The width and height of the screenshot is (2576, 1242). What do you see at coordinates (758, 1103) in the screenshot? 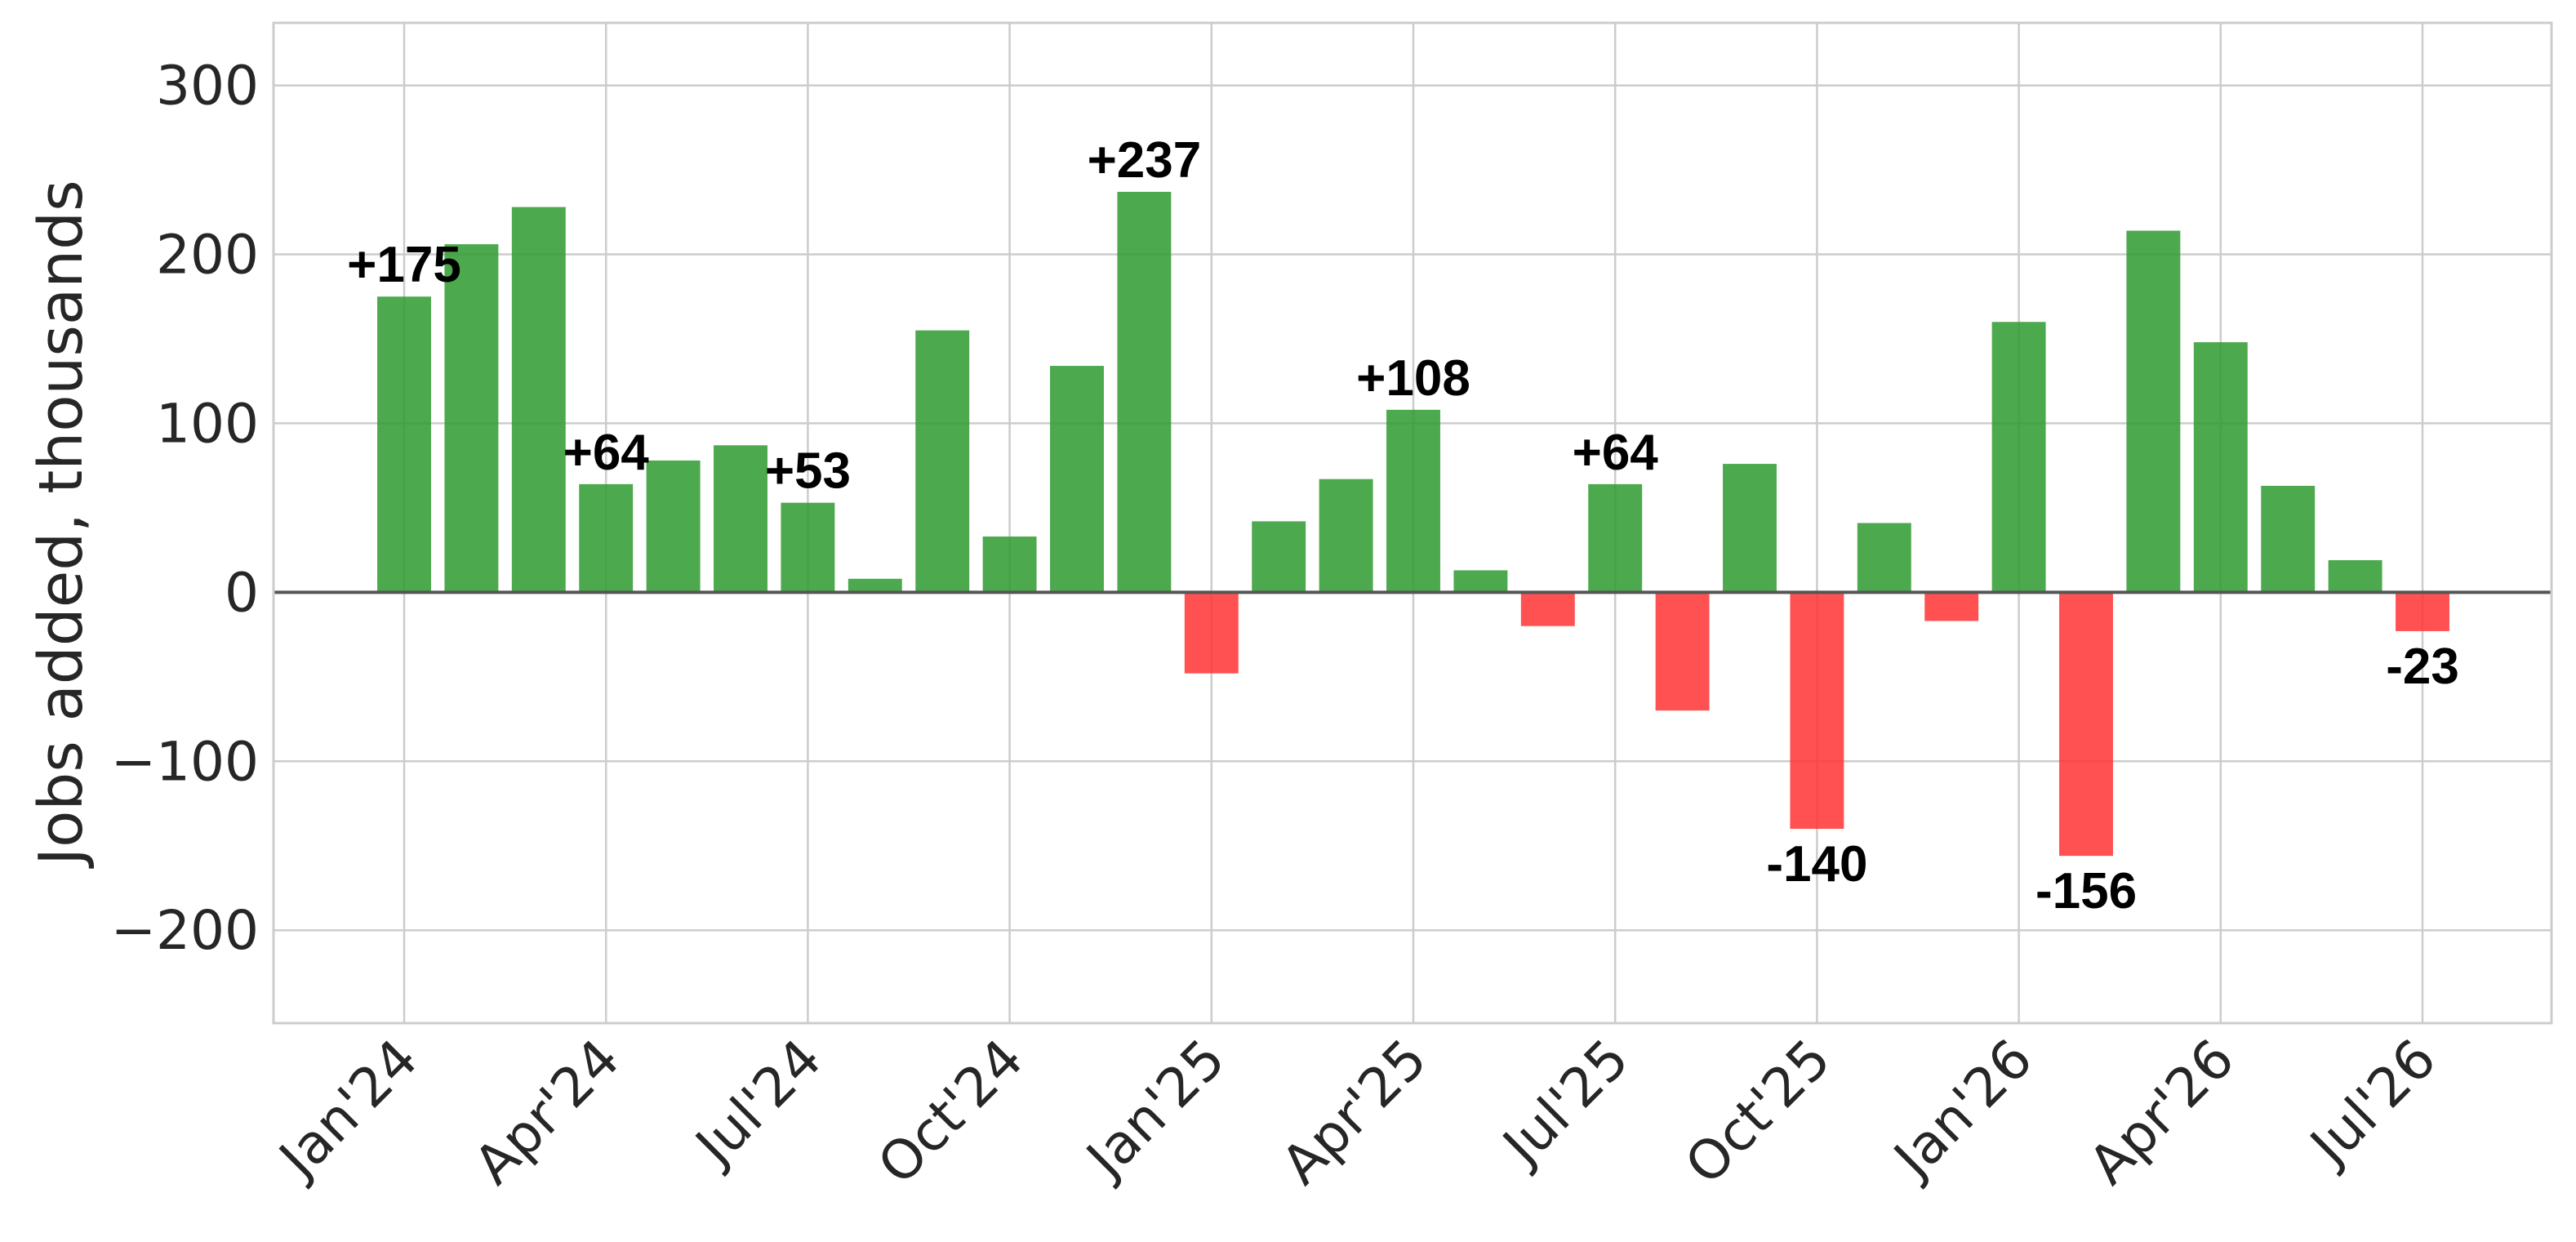
I see `x-tick-label: Jul'24` at bounding box center [758, 1103].